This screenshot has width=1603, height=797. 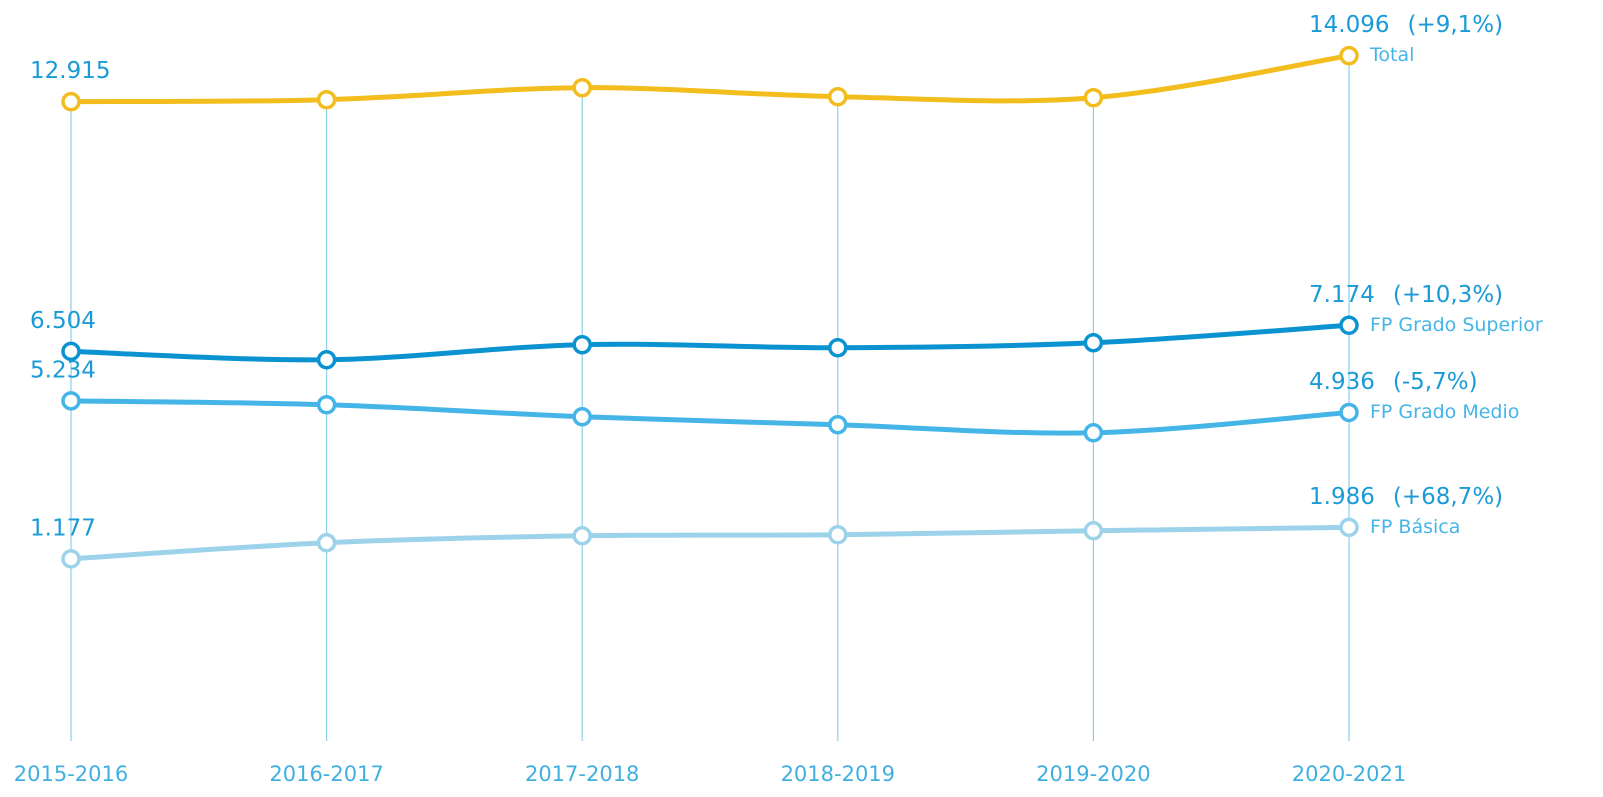 I want to click on series-name: FP Grado Superior, so click(x=1456, y=325).